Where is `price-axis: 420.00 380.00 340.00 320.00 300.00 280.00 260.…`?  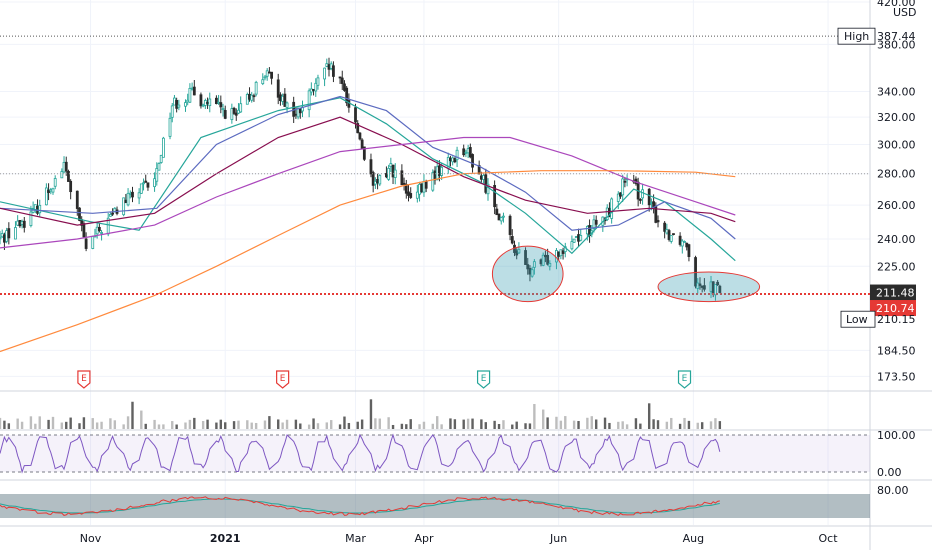 price-axis: 420.00 380.00 340.00 320.00 300.00 280.00 260.… is located at coordinates (877, 248).